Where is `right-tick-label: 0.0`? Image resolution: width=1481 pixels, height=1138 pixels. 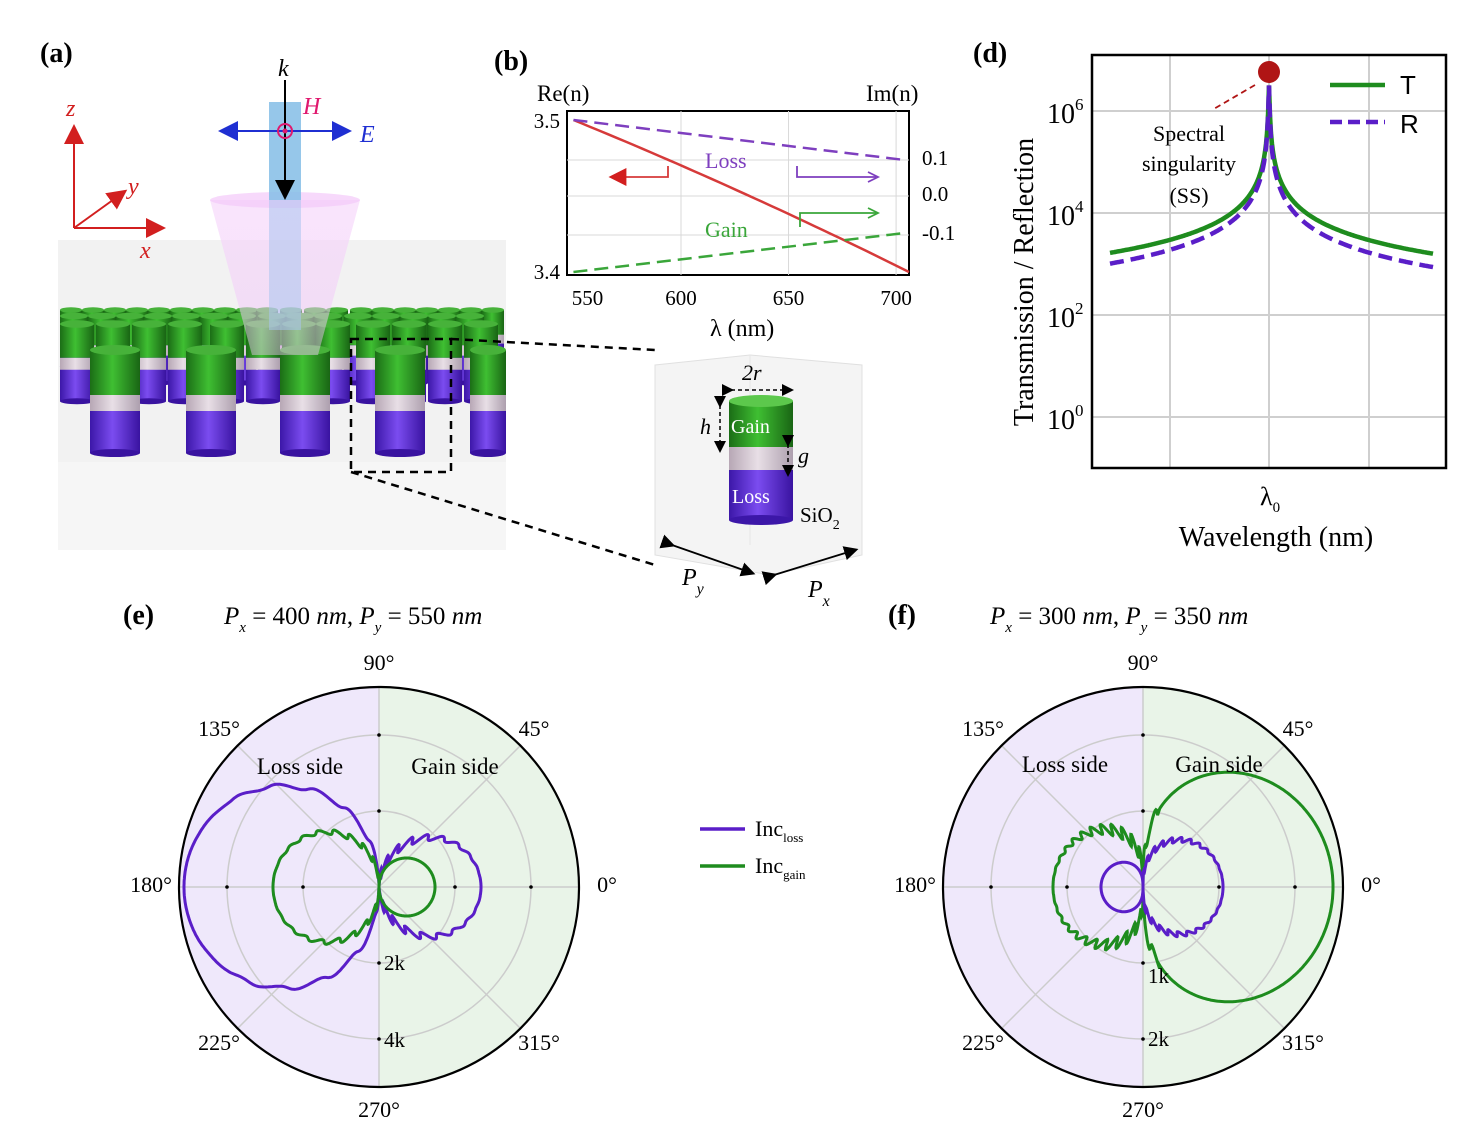 right-tick-label: 0.0 is located at coordinates (935, 194).